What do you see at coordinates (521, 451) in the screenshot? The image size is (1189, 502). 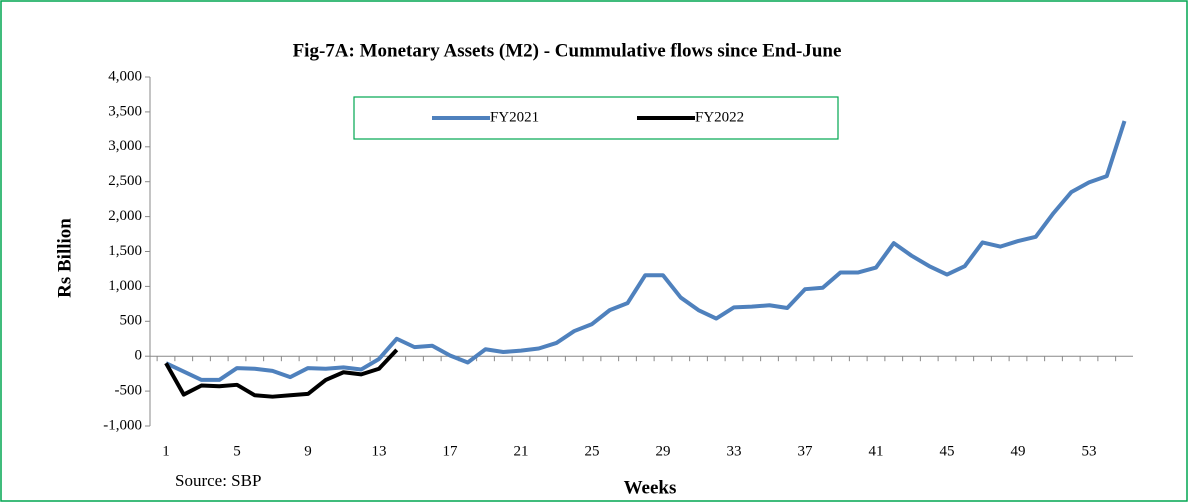 I see `x-tick-label: 21` at bounding box center [521, 451].